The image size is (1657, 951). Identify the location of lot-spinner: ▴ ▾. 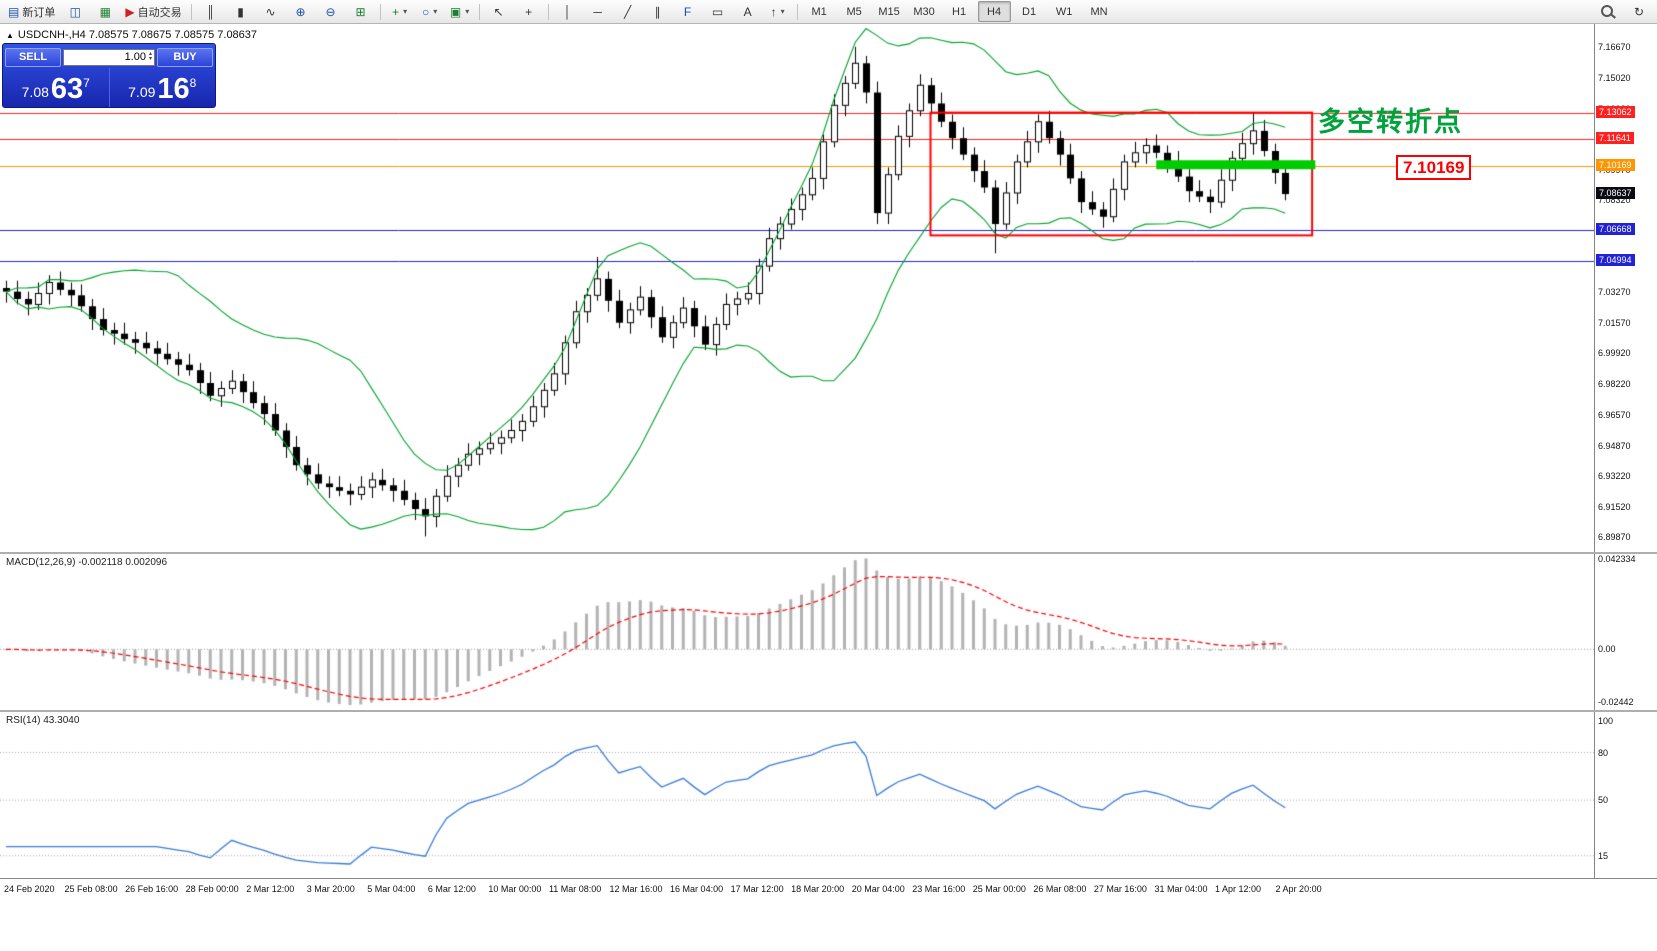
(150, 56).